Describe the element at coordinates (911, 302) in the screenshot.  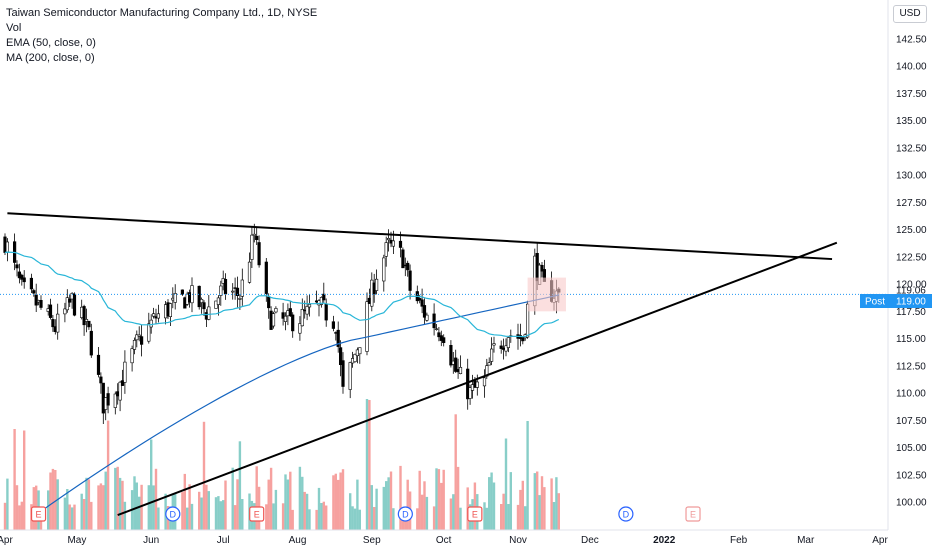
I see `post-badge-value: 119.00` at that location.